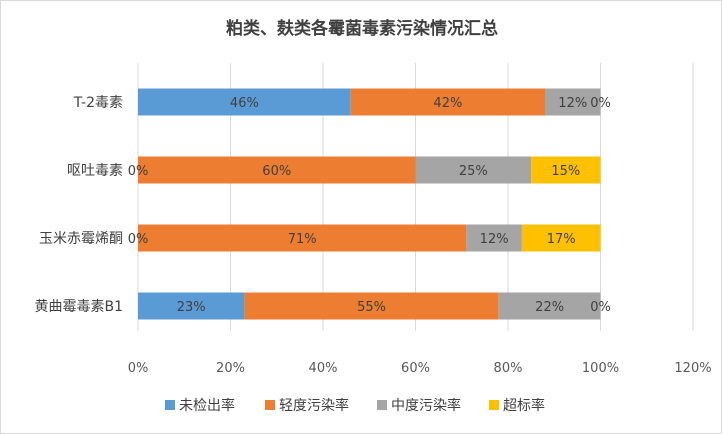 This screenshot has width=722, height=434. I want to click on legend: 未检出率 轻度污染率 中度污染率 超标率, so click(355, 405).